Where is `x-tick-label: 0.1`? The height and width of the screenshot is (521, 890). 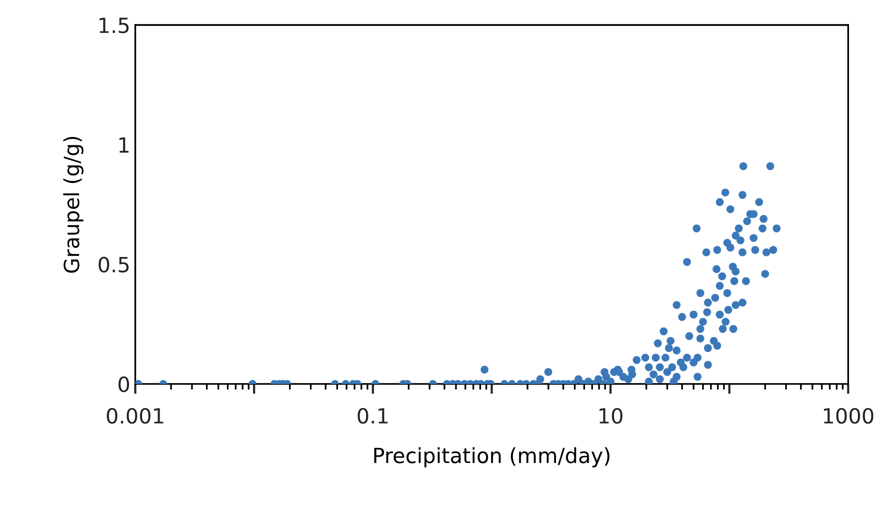
x-tick-label: 0.1 is located at coordinates (373, 416).